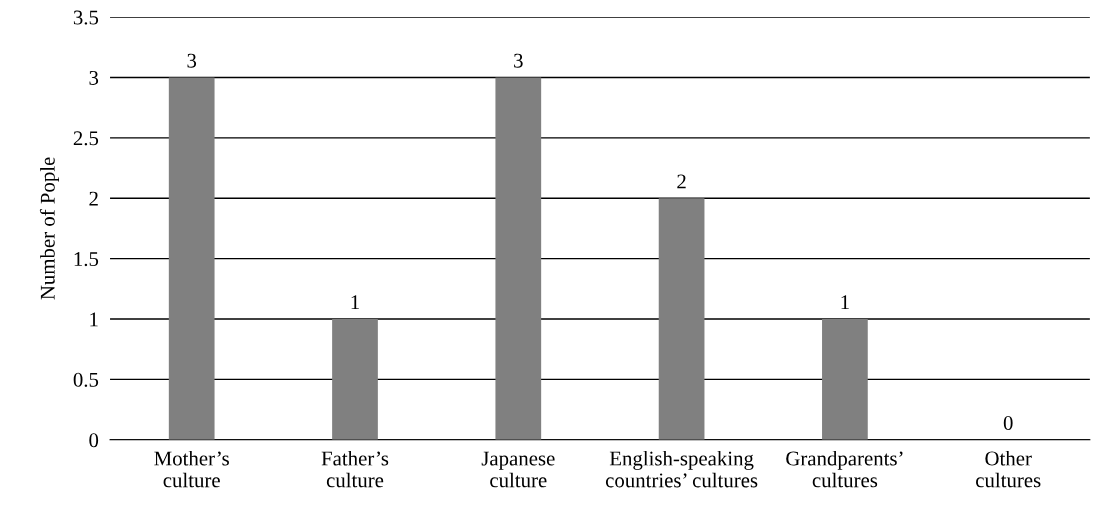 Image resolution: width=1096 pixels, height=518 pixels. I want to click on x-tick-label: Grandparents’ cultures, so click(844, 469).